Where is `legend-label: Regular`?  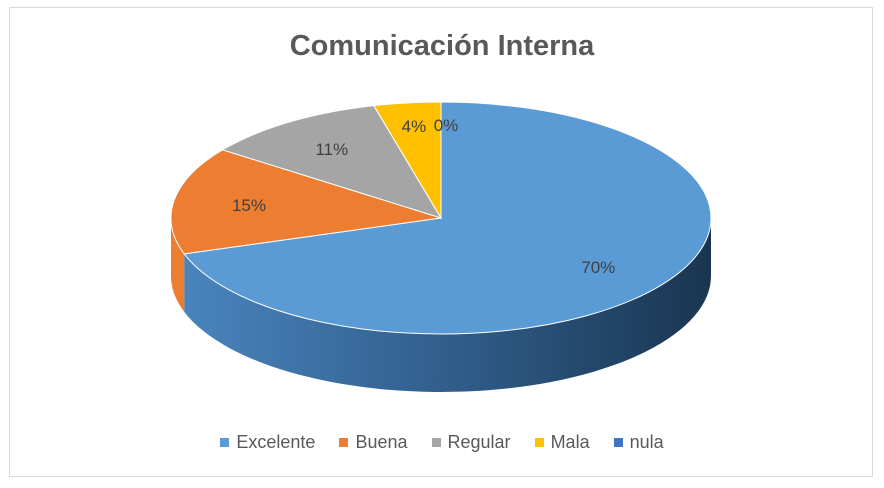
legend-label: Regular is located at coordinates (479, 442).